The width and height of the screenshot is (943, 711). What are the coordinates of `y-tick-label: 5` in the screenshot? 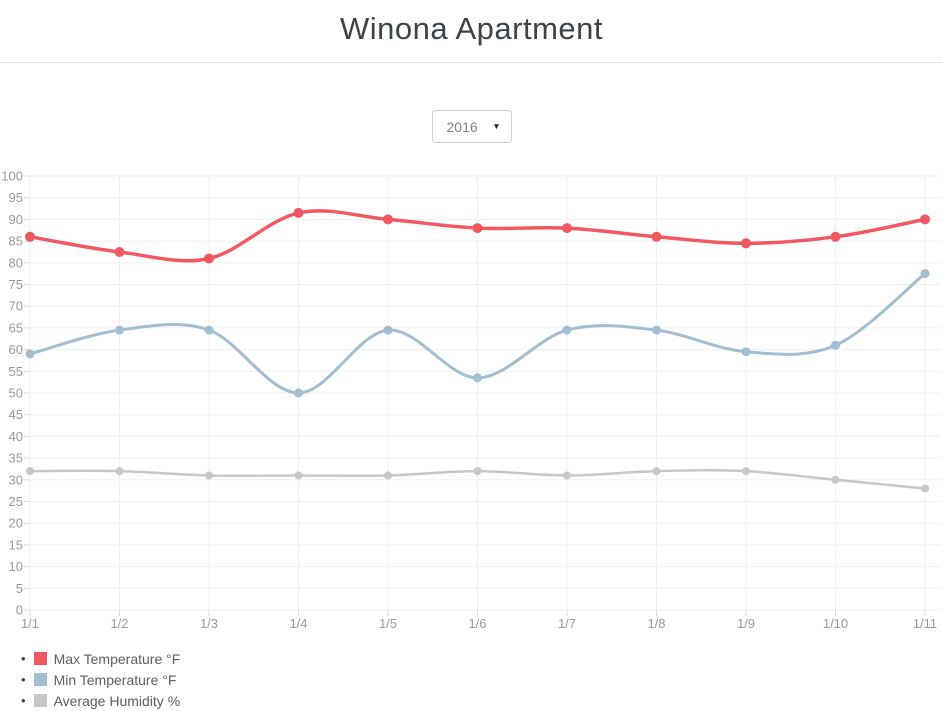 It's located at (19, 588).